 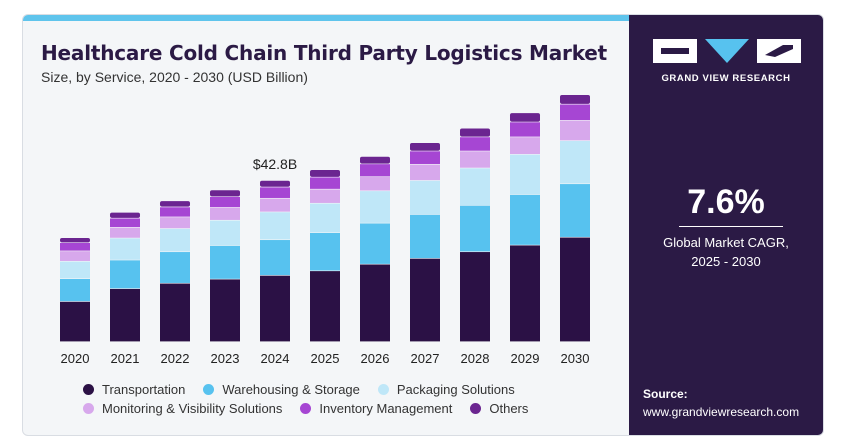 What do you see at coordinates (575, 289) in the screenshot?
I see `bar-2030-transportation` at bounding box center [575, 289].